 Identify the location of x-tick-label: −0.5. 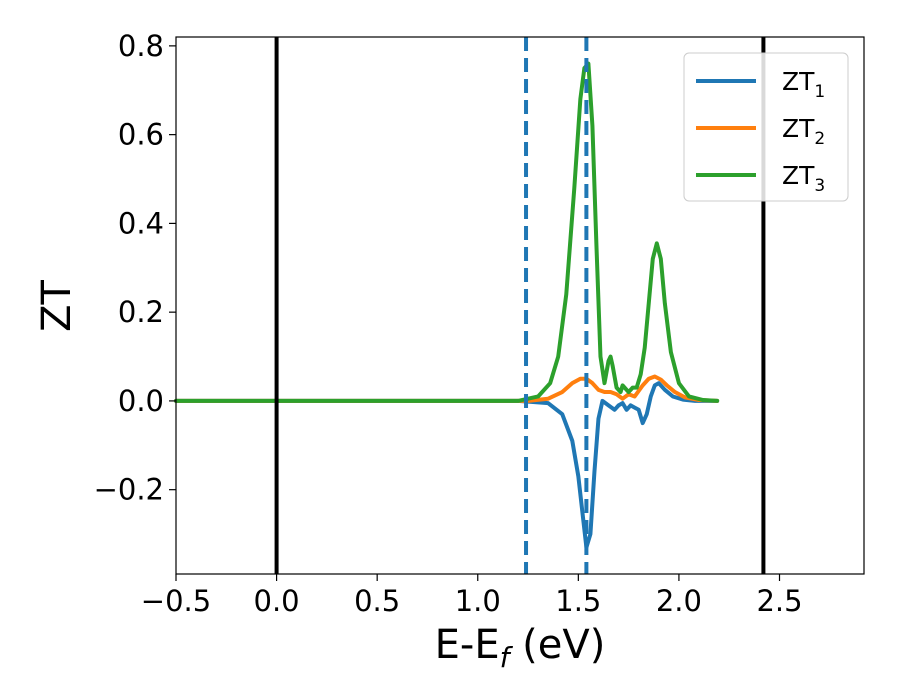
(176, 601).